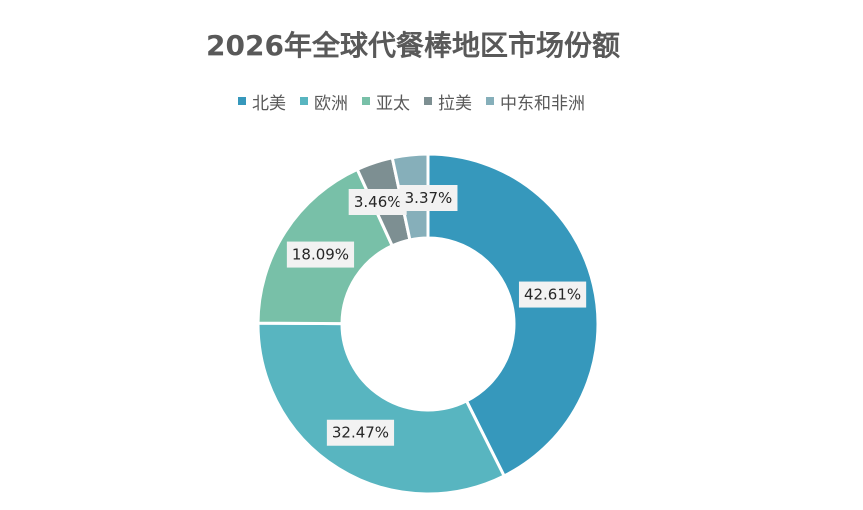 Image resolution: width=863 pixels, height=510 pixels. What do you see at coordinates (269, 103) in the screenshot?
I see `legend-label: 北美` at bounding box center [269, 103].